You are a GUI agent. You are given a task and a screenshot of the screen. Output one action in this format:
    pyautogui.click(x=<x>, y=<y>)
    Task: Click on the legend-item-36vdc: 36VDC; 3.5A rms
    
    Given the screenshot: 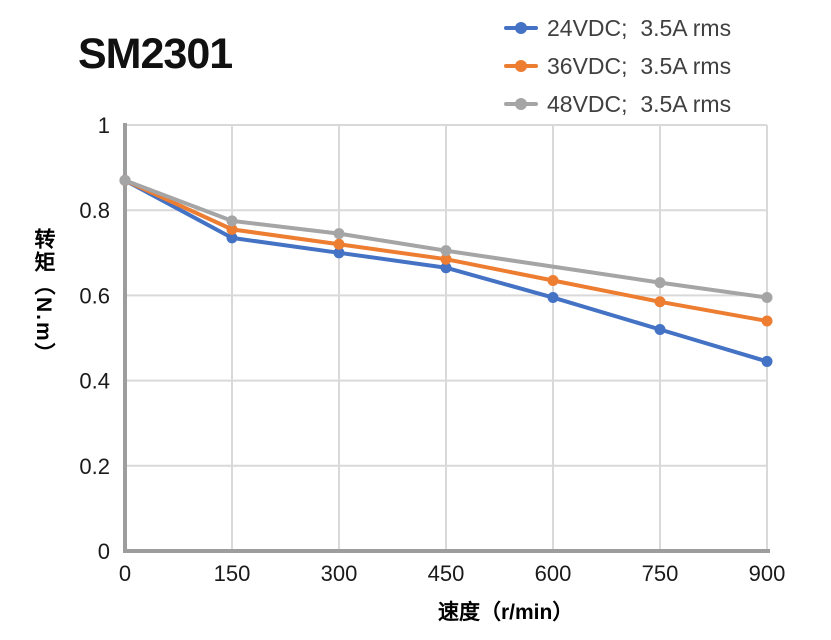 What is the action you would take?
    pyautogui.click(x=617, y=66)
    